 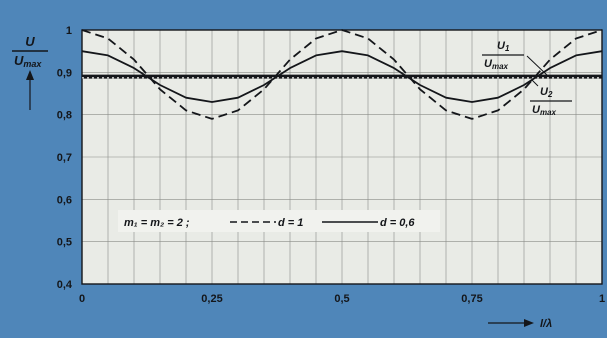 I want to click on y-tick-label: 1, so click(x=69, y=31).